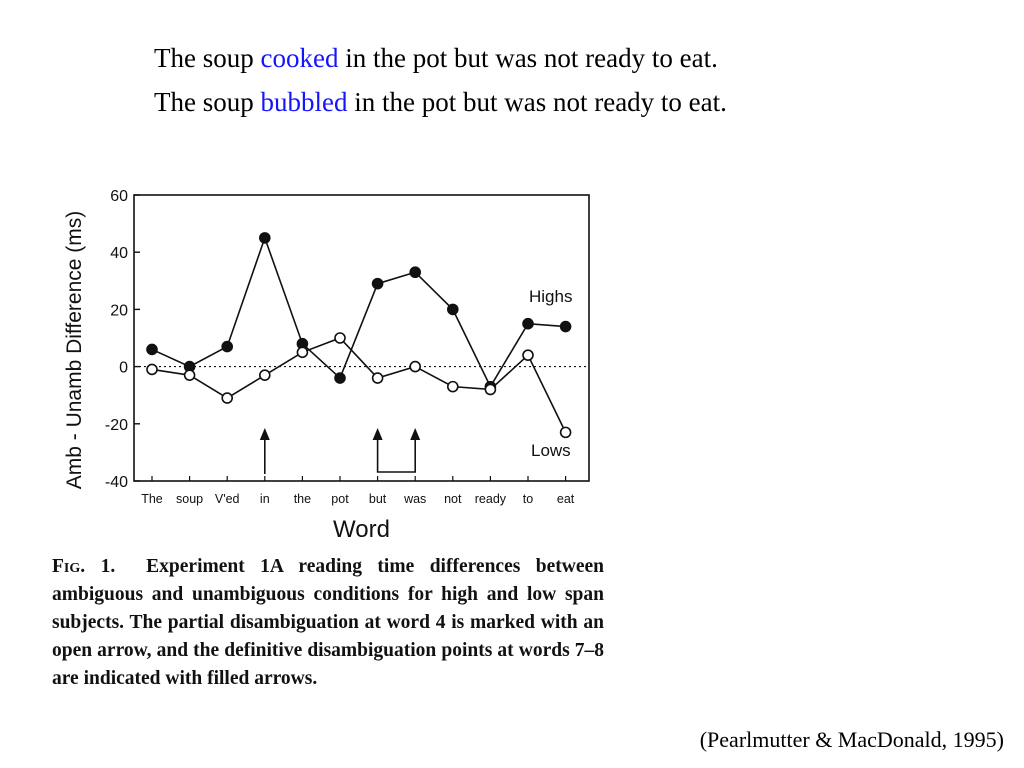 This screenshot has height=768, width=1024. What do you see at coordinates (453, 499) in the screenshot?
I see `x-tick-label: not` at bounding box center [453, 499].